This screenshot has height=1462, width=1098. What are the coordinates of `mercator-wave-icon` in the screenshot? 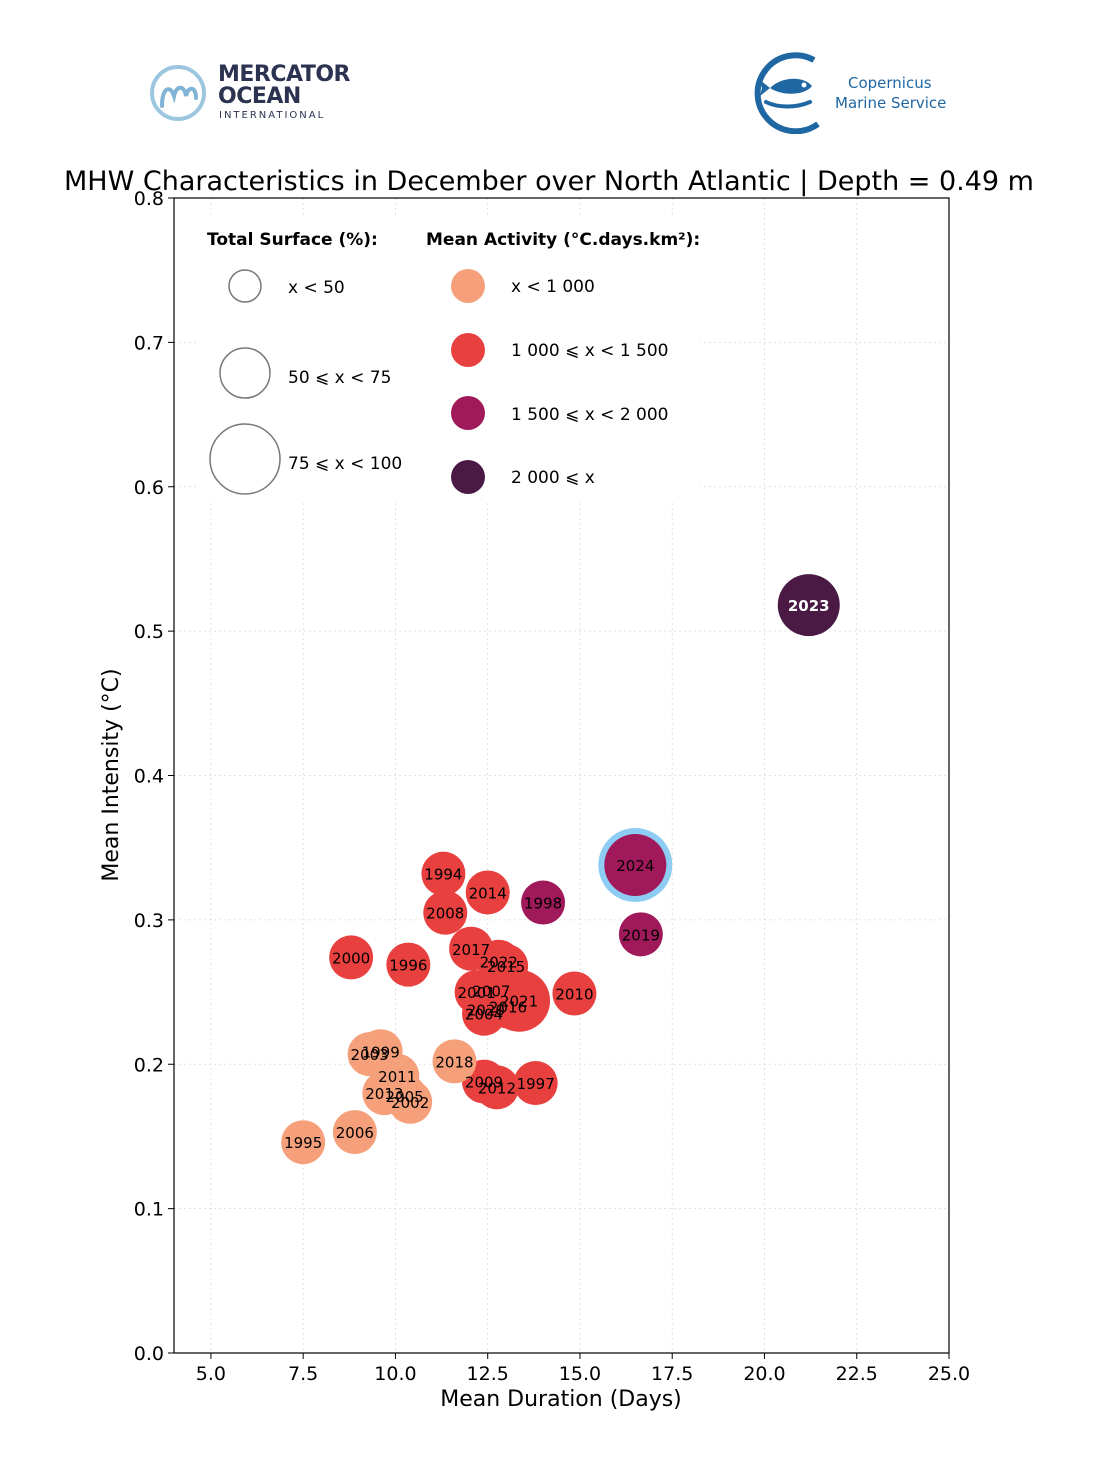 It's located at (178, 93).